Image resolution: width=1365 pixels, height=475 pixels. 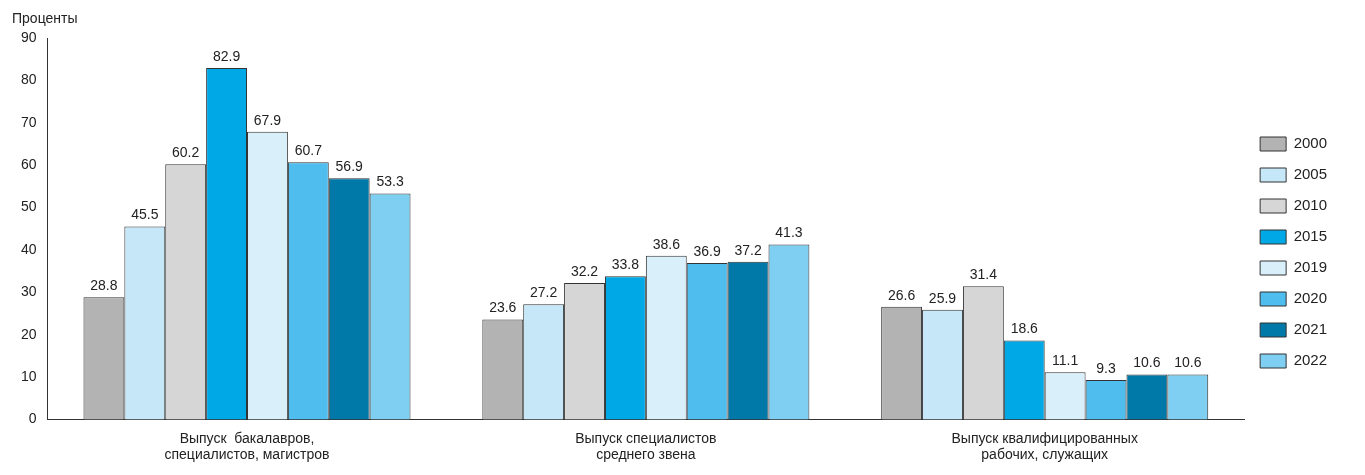 What do you see at coordinates (28, 333) in the screenshot?
I see `y-tick-label: 20` at bounding box center [28, 333].